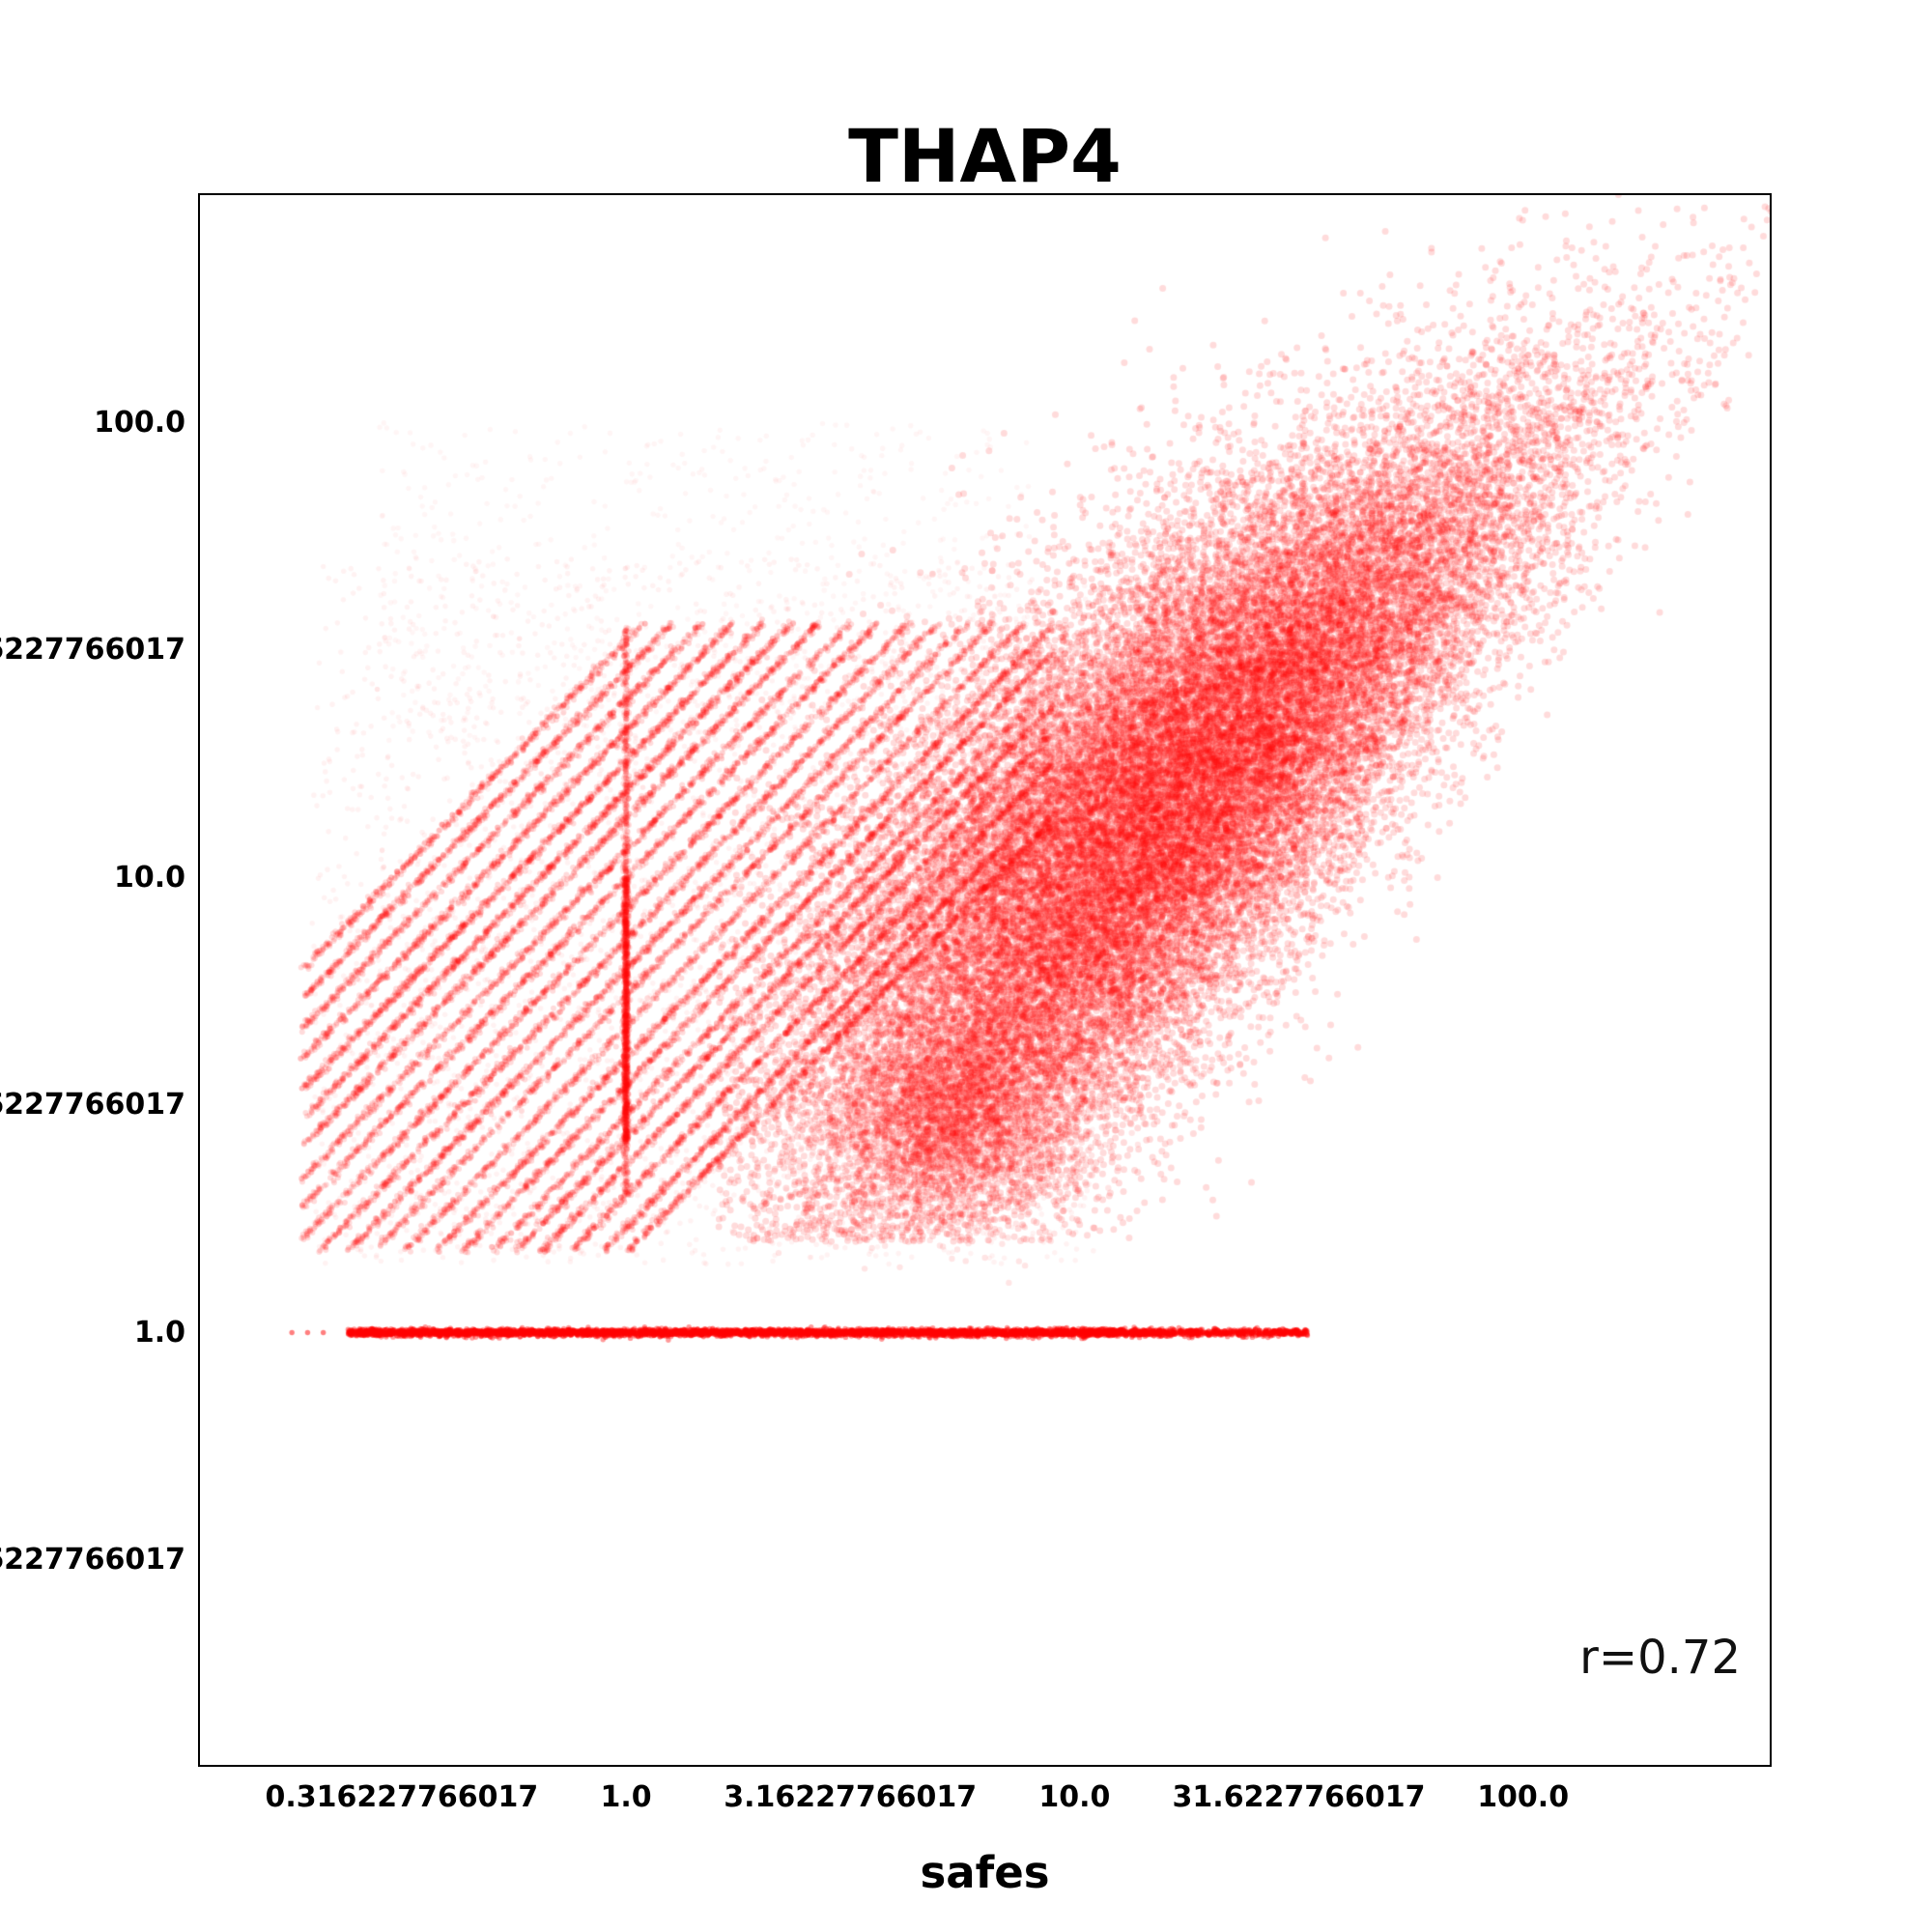 This screenshot has width=1932, height=1932. I want to click on y-tick-label: 10.0, so click(149, 877).